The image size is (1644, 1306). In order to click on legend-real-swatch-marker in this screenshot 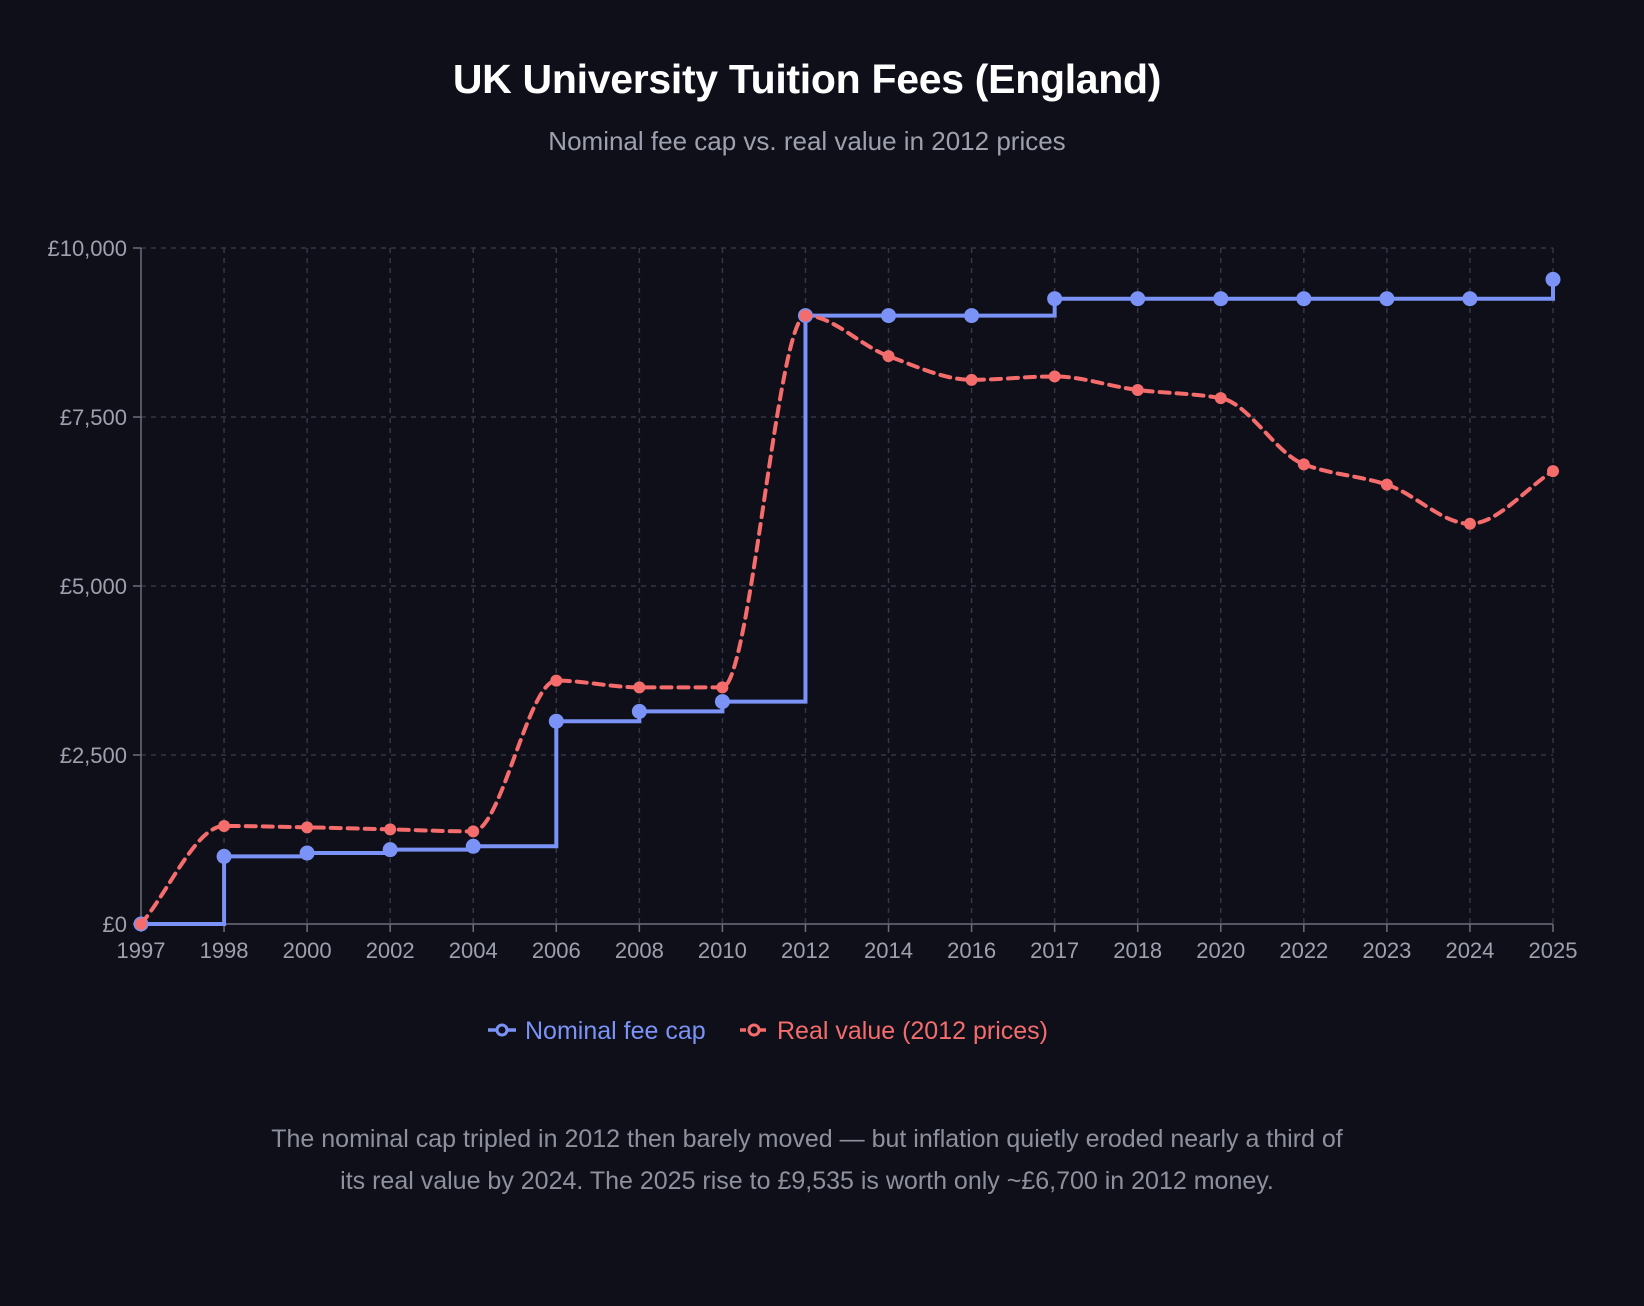, I will do `click(754, 1030)`.